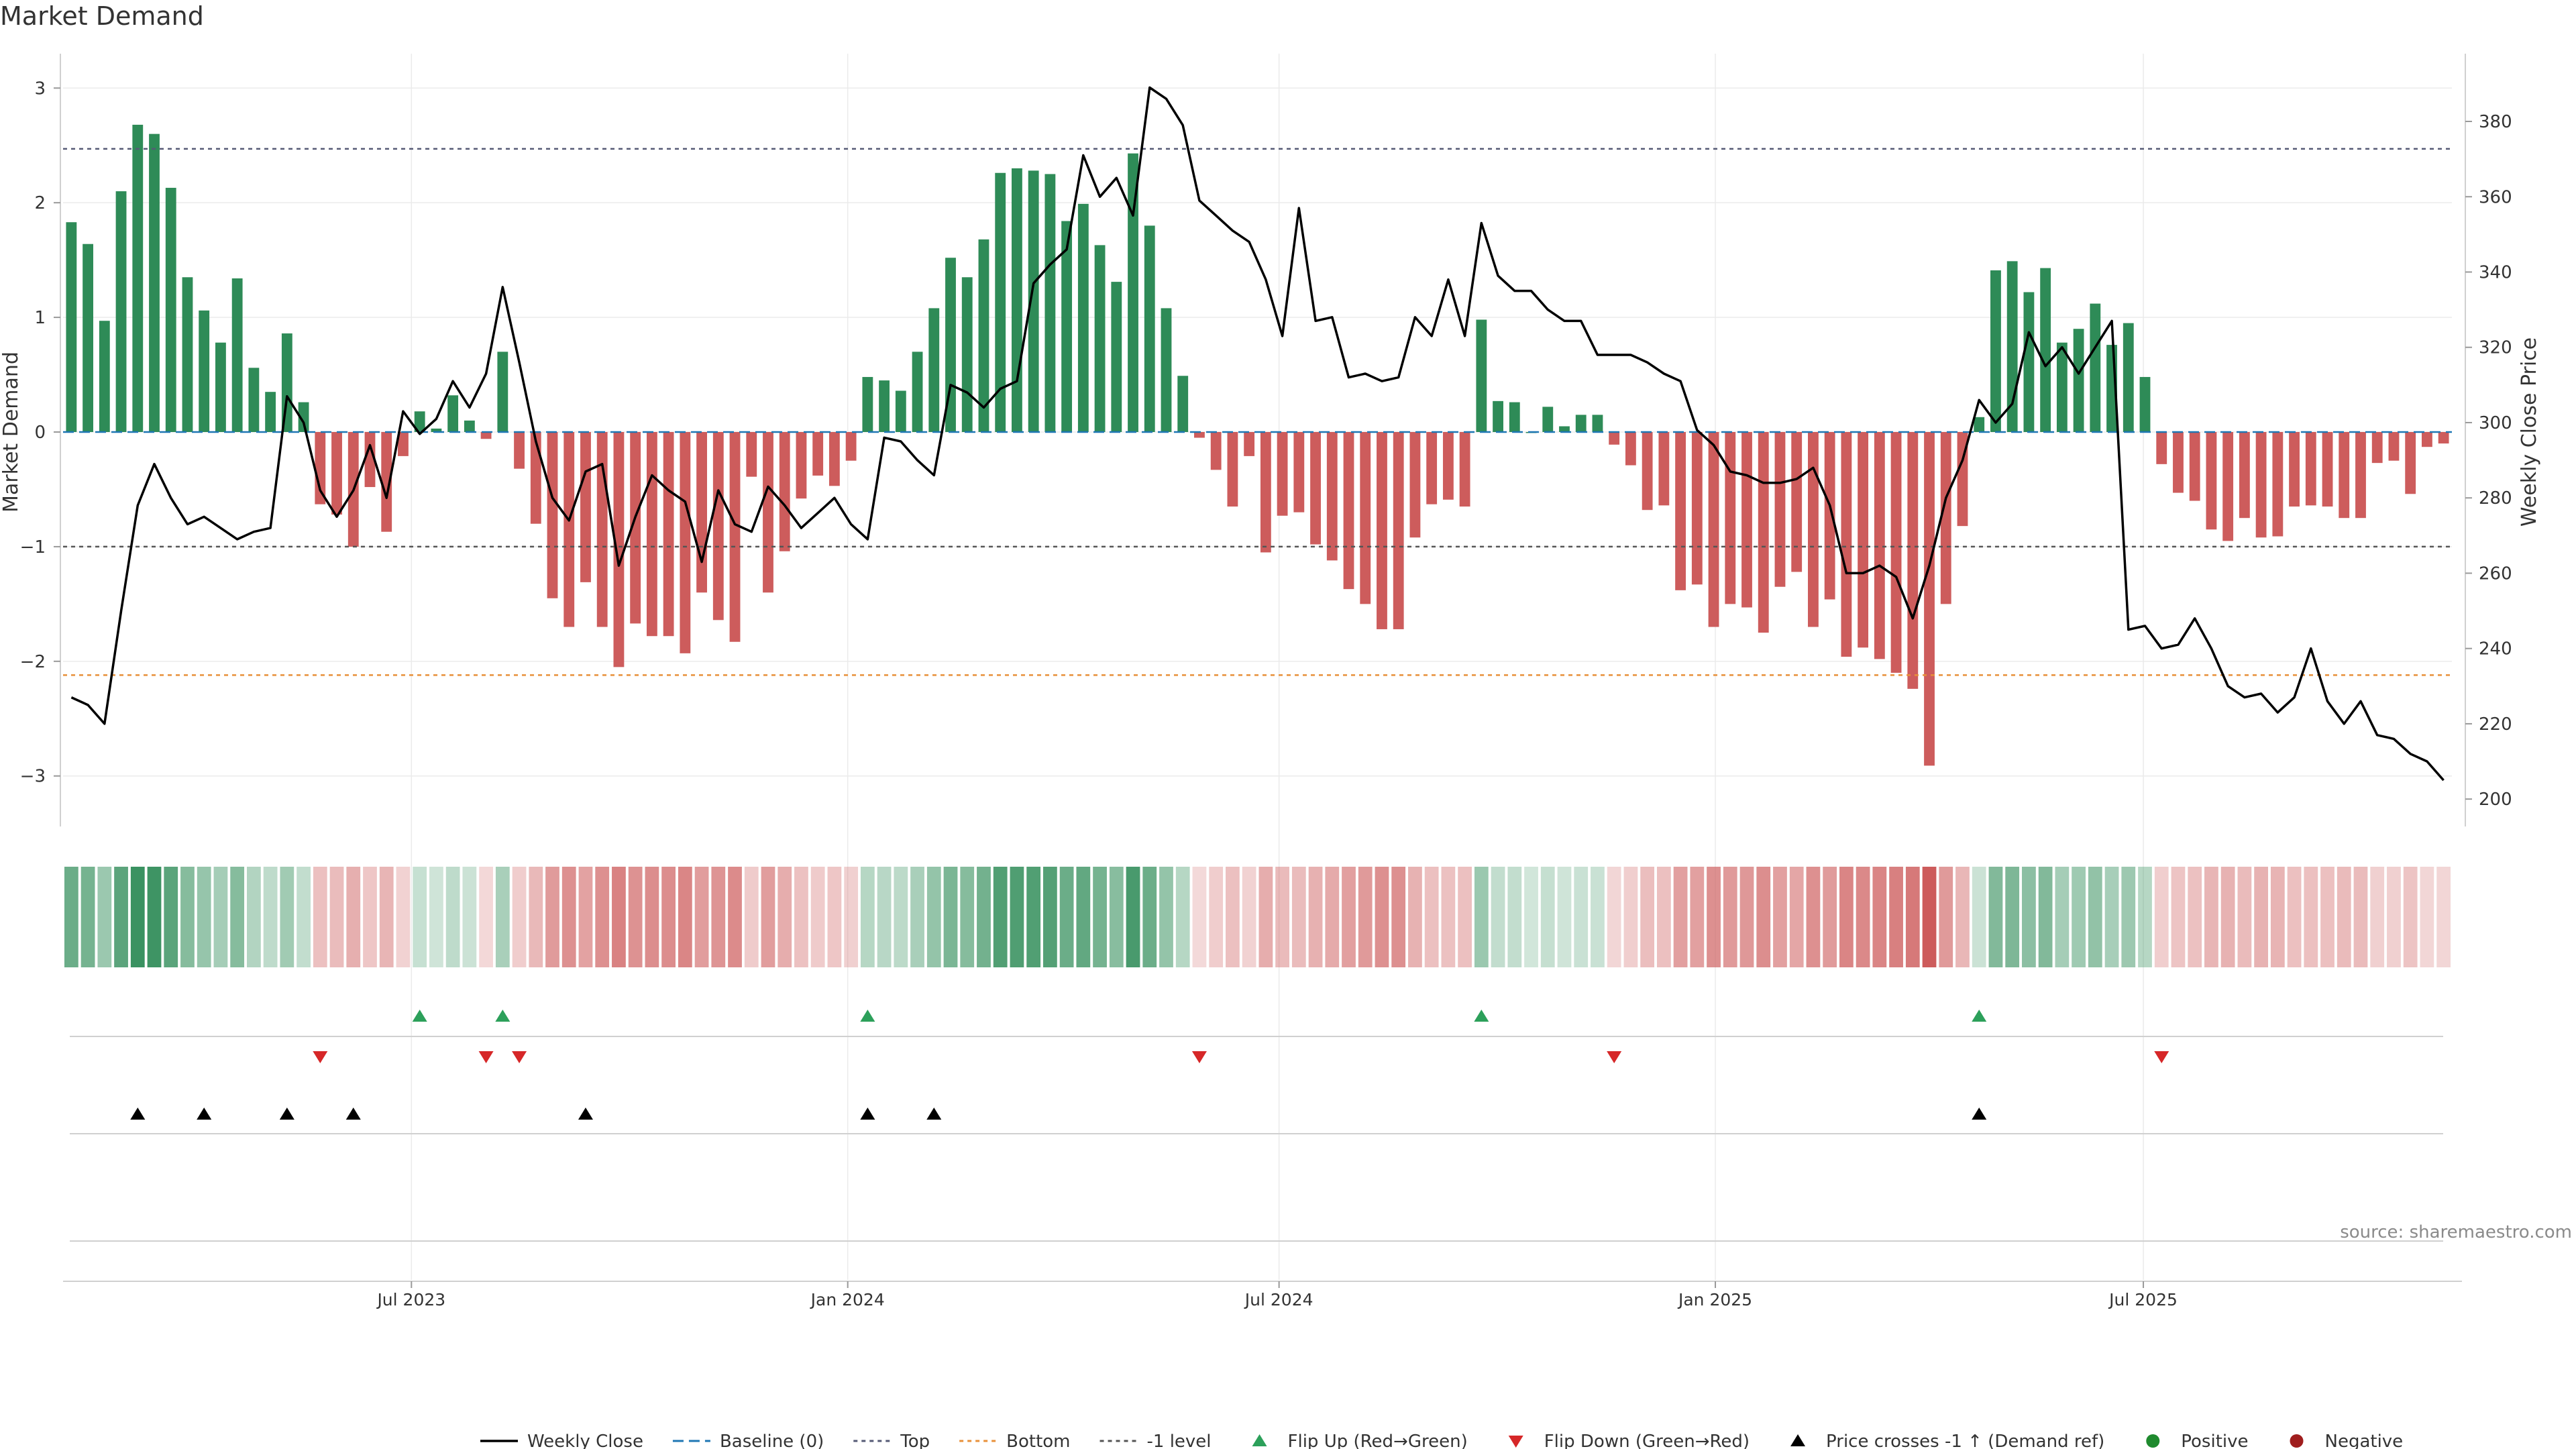  Describe the element at coordinates (2495, 272) in the screenshot. I see `y2-tick-label: 340` at that location.